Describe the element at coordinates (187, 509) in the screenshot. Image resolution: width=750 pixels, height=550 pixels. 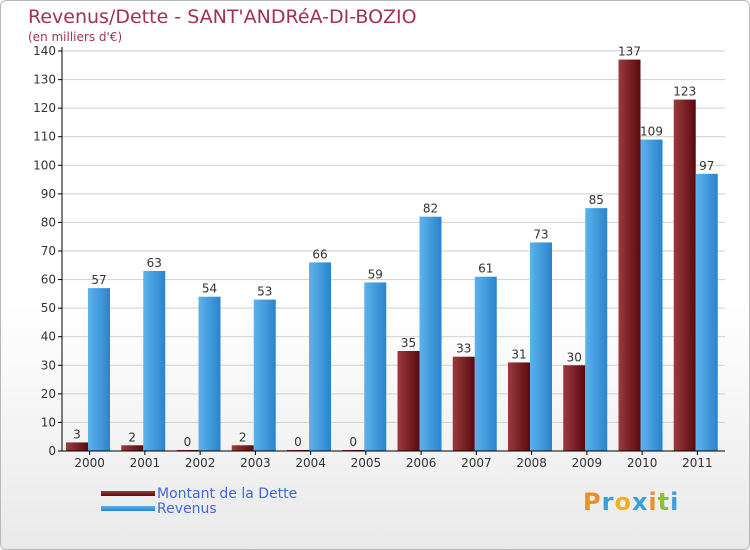
I see `legend-label-revenue: Revenus` at that location.